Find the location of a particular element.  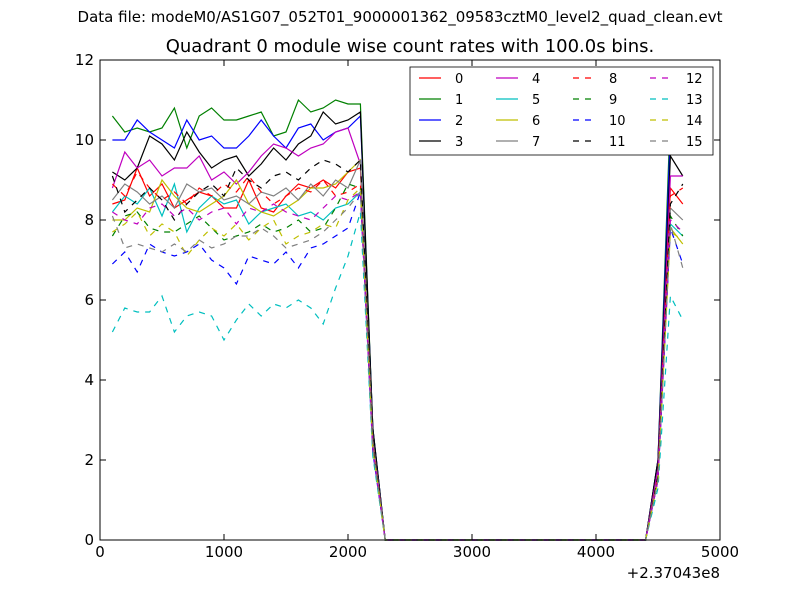

legend-label-6: 6 is located at coordinates (536, 121).